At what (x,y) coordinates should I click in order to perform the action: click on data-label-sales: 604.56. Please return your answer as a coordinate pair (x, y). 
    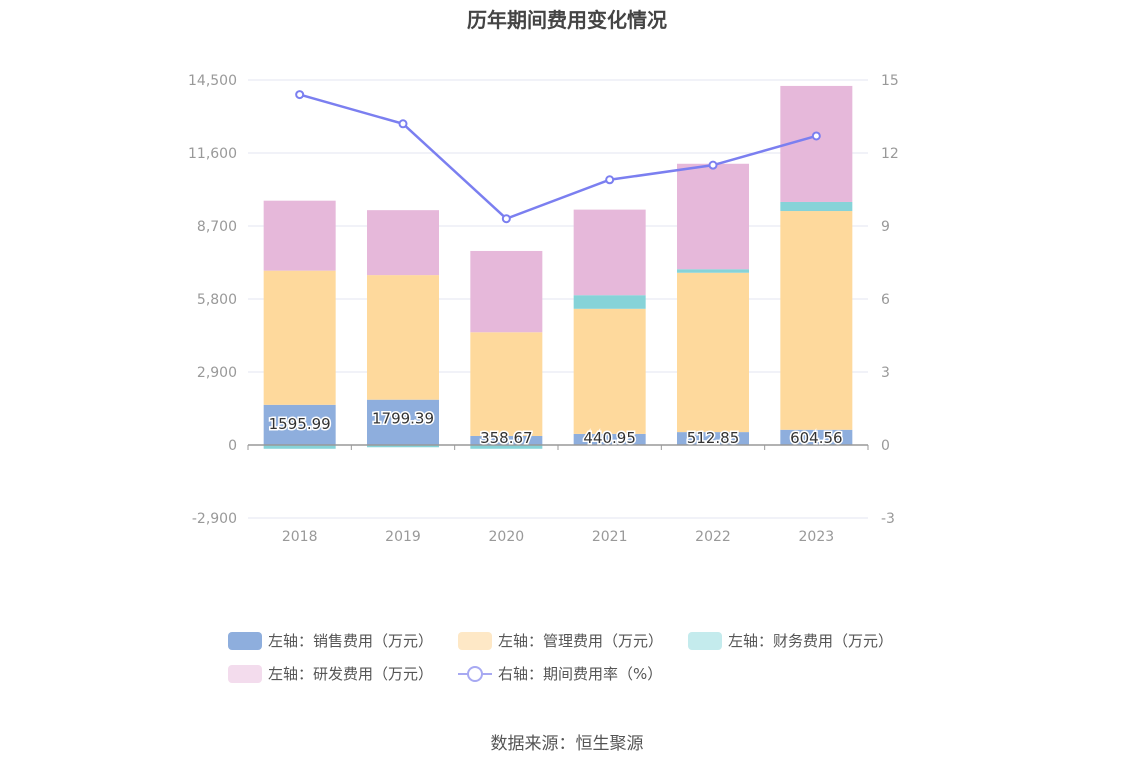
    Looking at the image, I should click on (816, 438).